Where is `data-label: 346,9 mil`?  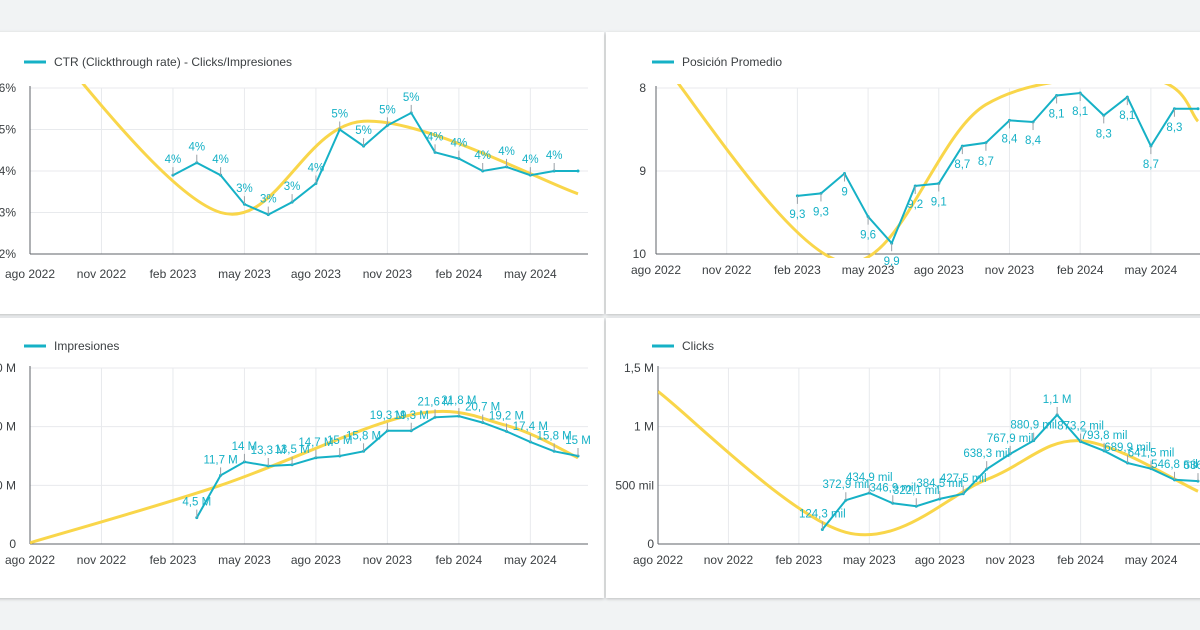 data-label: 346,9 mil is located at coordinates (892, 488).